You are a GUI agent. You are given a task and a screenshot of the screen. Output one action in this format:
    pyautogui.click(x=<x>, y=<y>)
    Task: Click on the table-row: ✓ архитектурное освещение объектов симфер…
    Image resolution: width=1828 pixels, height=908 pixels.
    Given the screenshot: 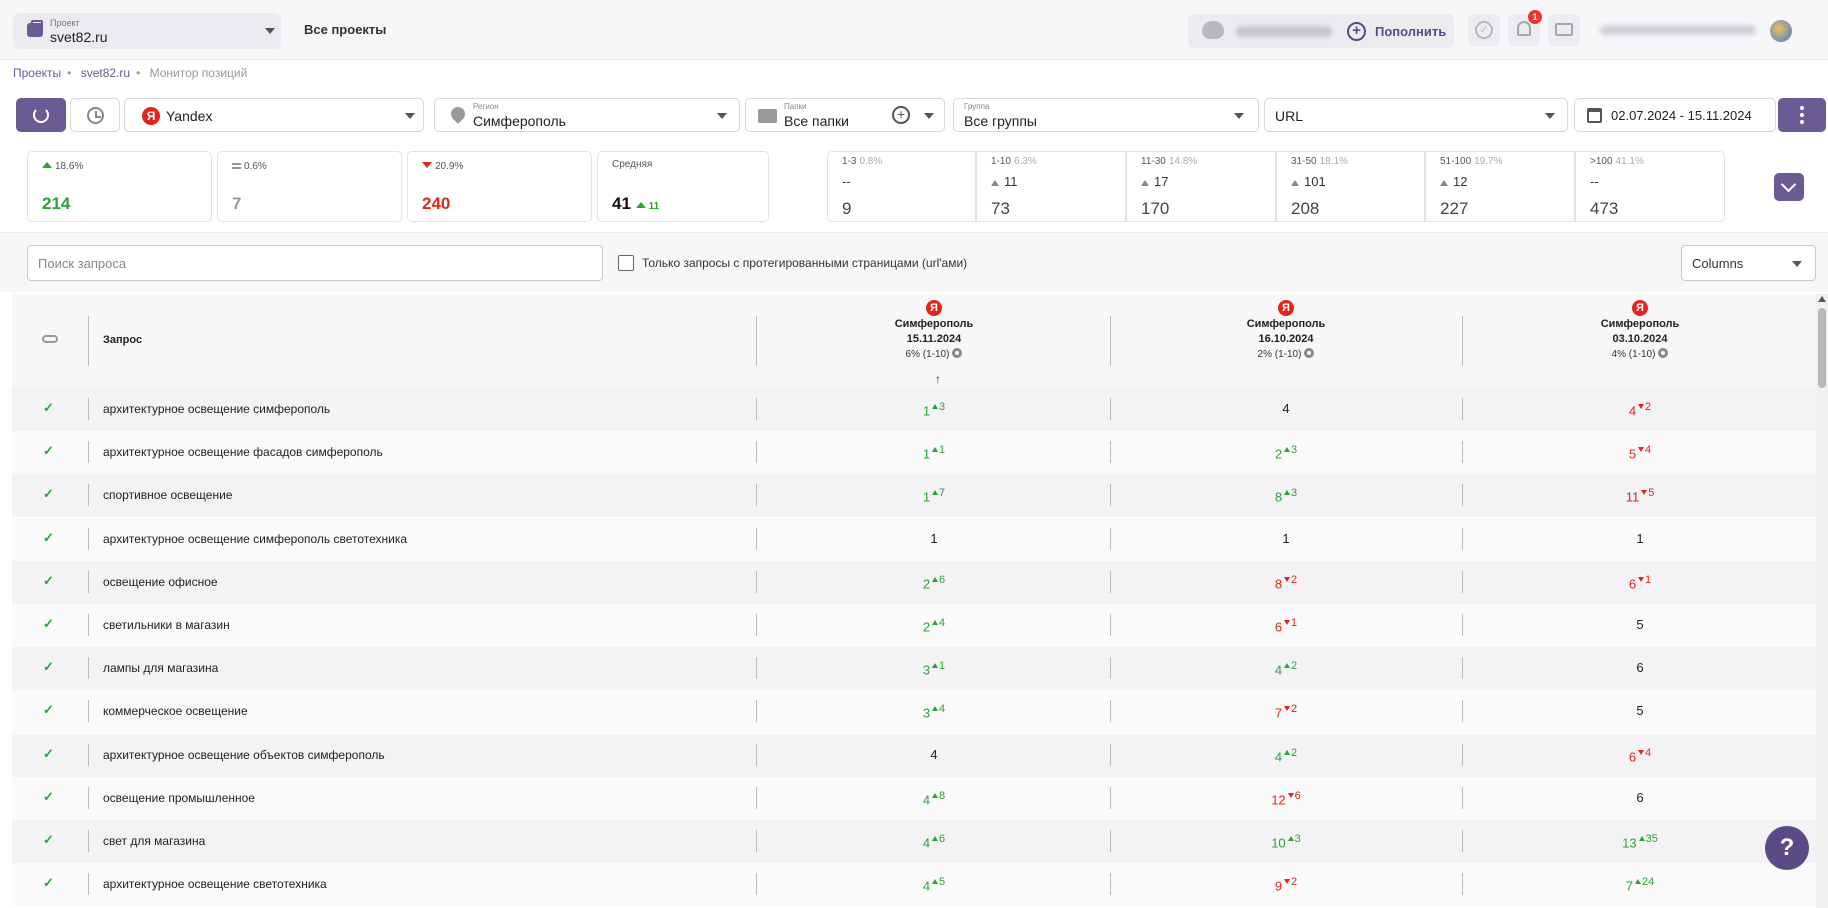 What is the action you would take?
    pyautogui.click(x=914, y=755)
    